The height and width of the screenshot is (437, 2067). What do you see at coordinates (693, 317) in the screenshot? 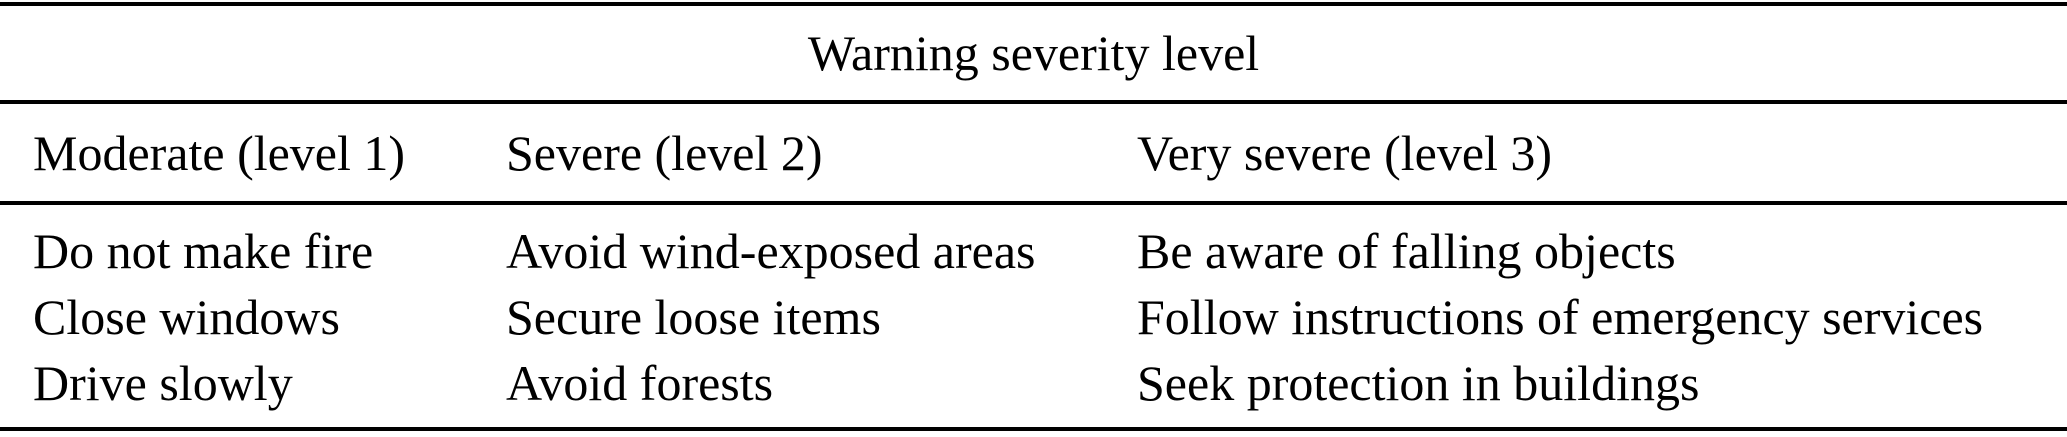
I see `table-cell: Secure loose items` at bounding box center [693, 317].